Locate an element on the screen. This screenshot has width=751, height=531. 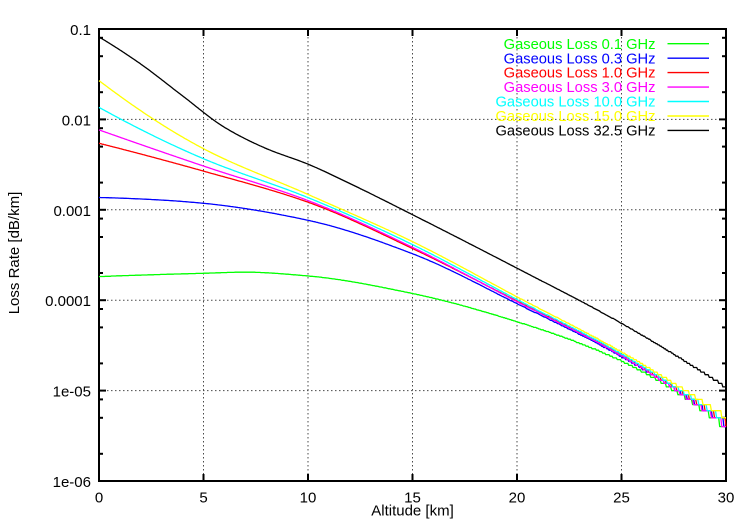
svg-text: Gaseous Loss 1.0 GHz is located at coordinates (580, 74).